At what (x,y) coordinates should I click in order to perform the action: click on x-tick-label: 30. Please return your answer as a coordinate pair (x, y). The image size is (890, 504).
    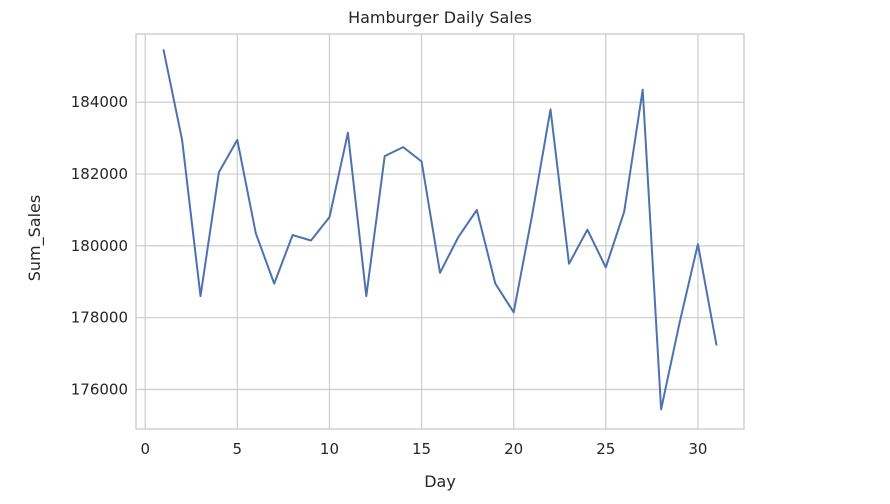
    Looking at the image, I should click on (697, 449).